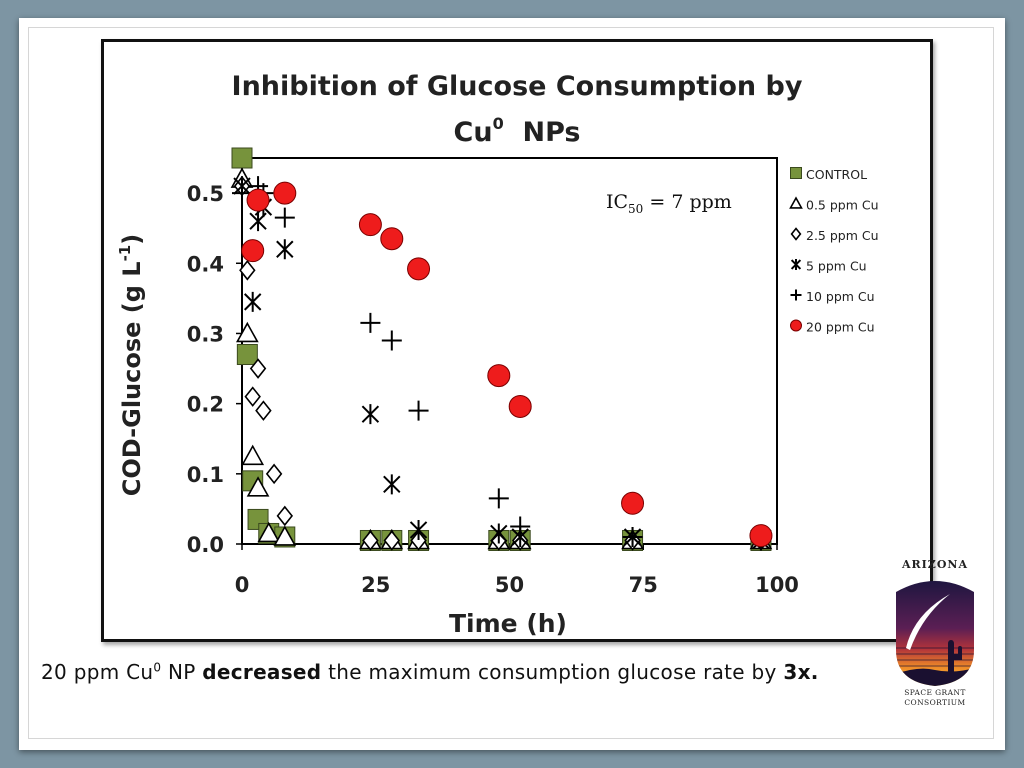  I want to click on caption-sup: 0, so click(157, 667).